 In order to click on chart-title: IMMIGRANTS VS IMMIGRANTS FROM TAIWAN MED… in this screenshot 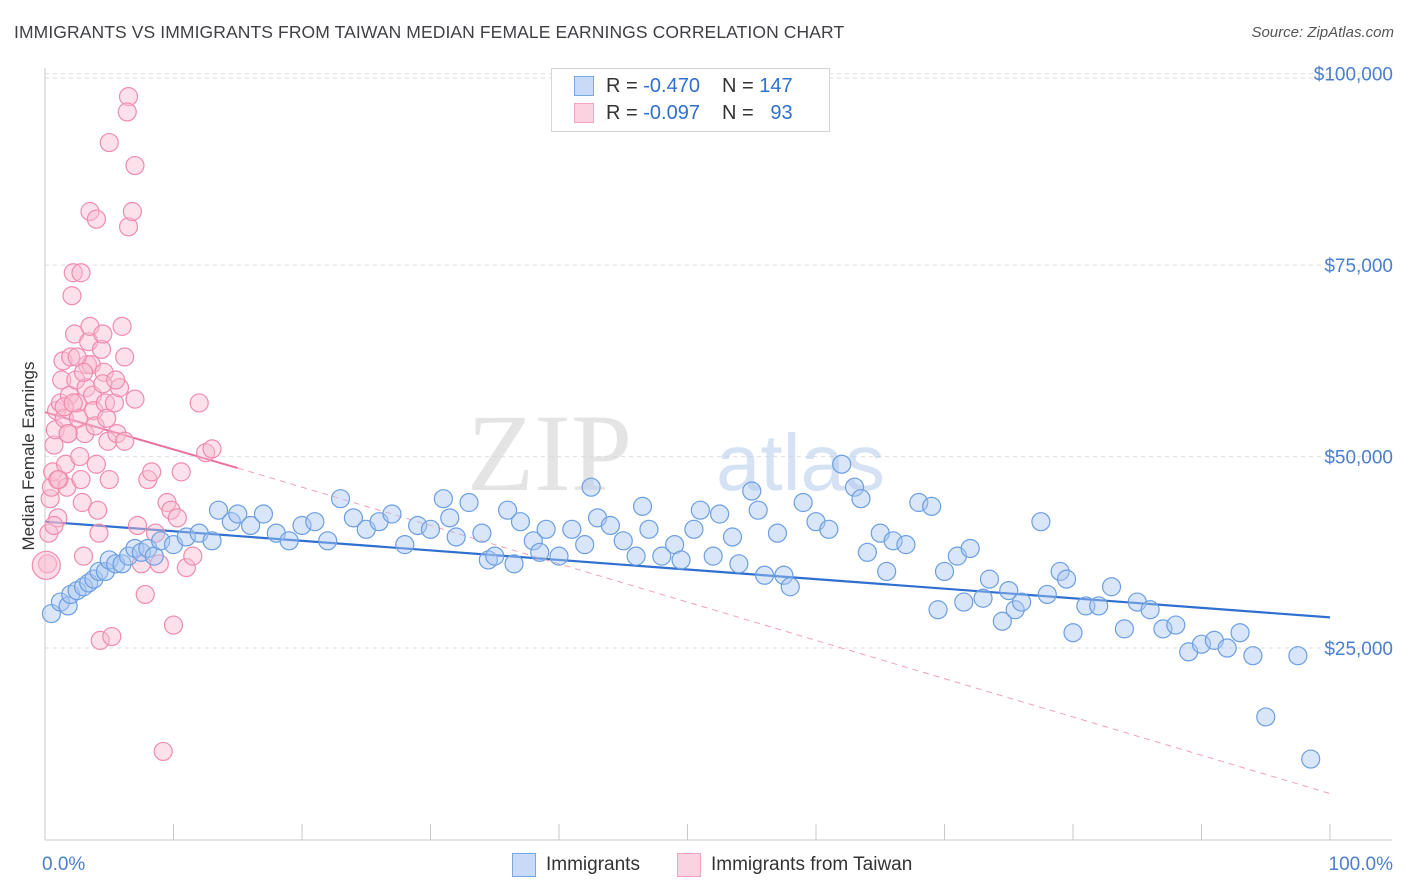, I will do `click(429, 32)`.